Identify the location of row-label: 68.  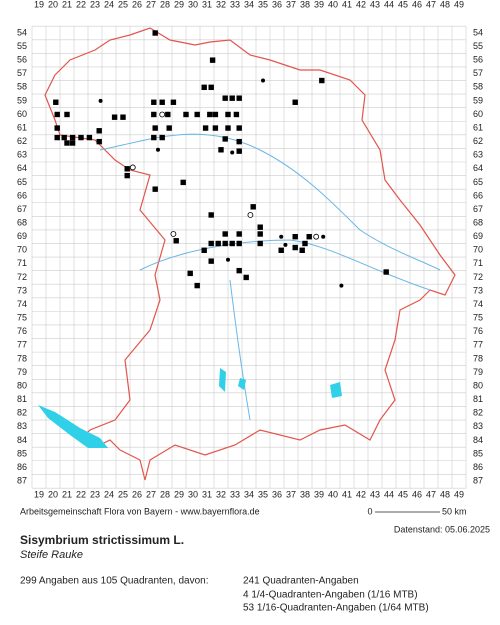
(478, 222).